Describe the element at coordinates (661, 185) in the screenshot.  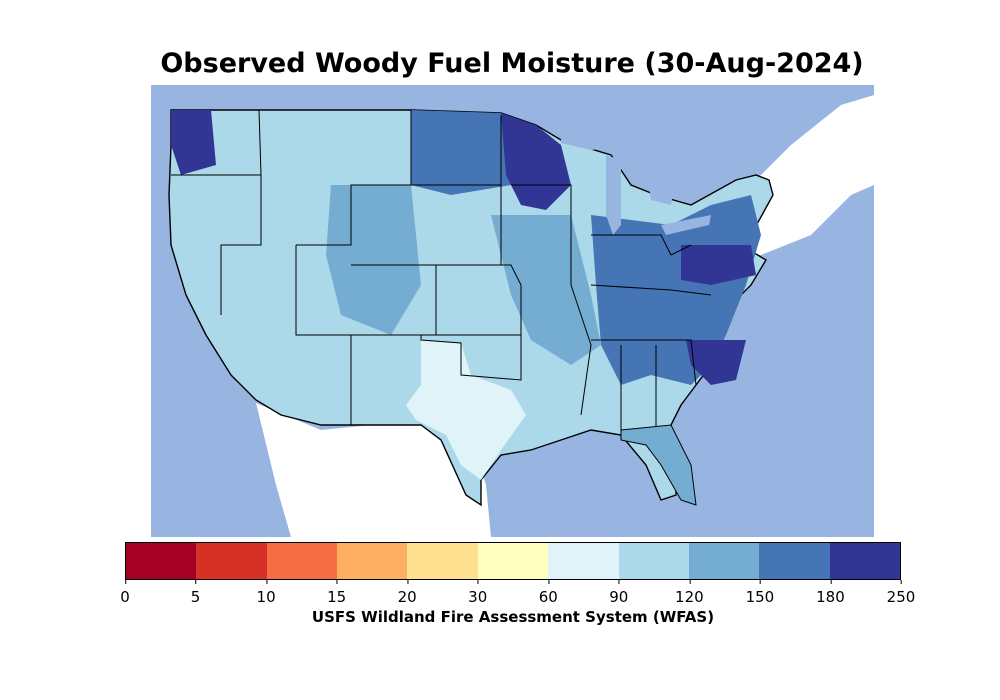
I see `lake-huron` at that location.